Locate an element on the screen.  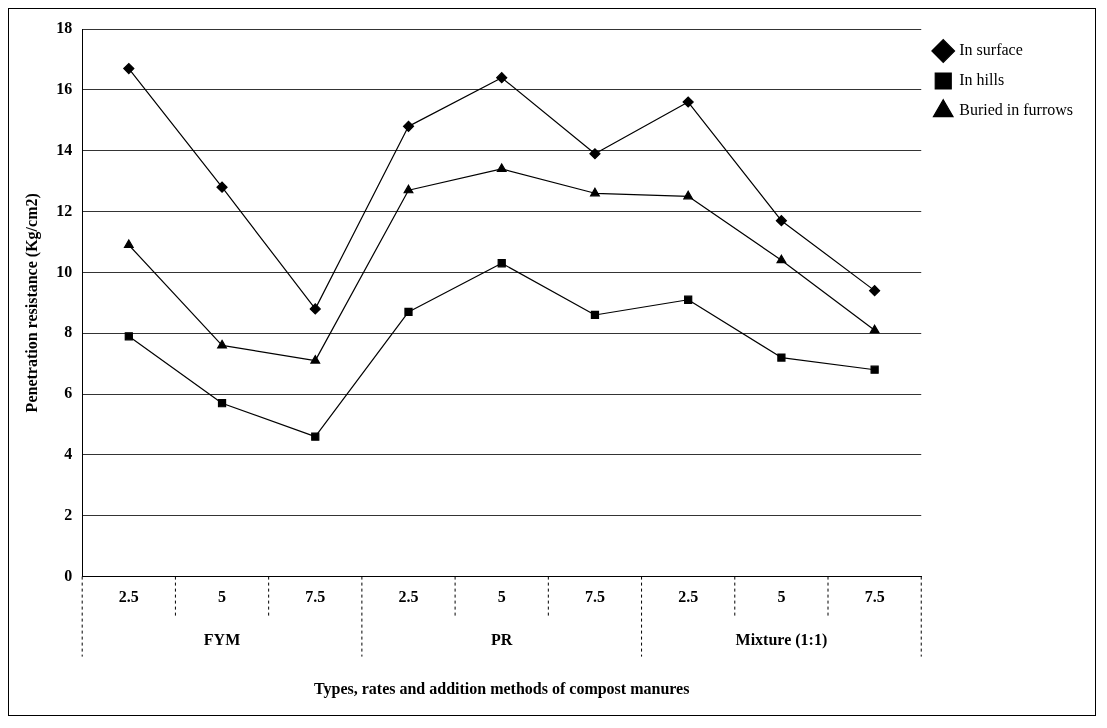
y-tick-label: 16 is located at coordinates (64, 88).